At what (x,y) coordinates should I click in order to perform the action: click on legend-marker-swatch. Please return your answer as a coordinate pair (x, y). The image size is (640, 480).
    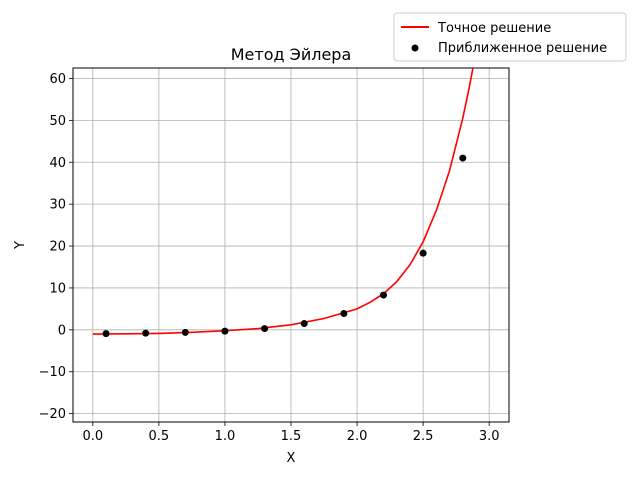
    Looking at the image, I should click on (415, 48).